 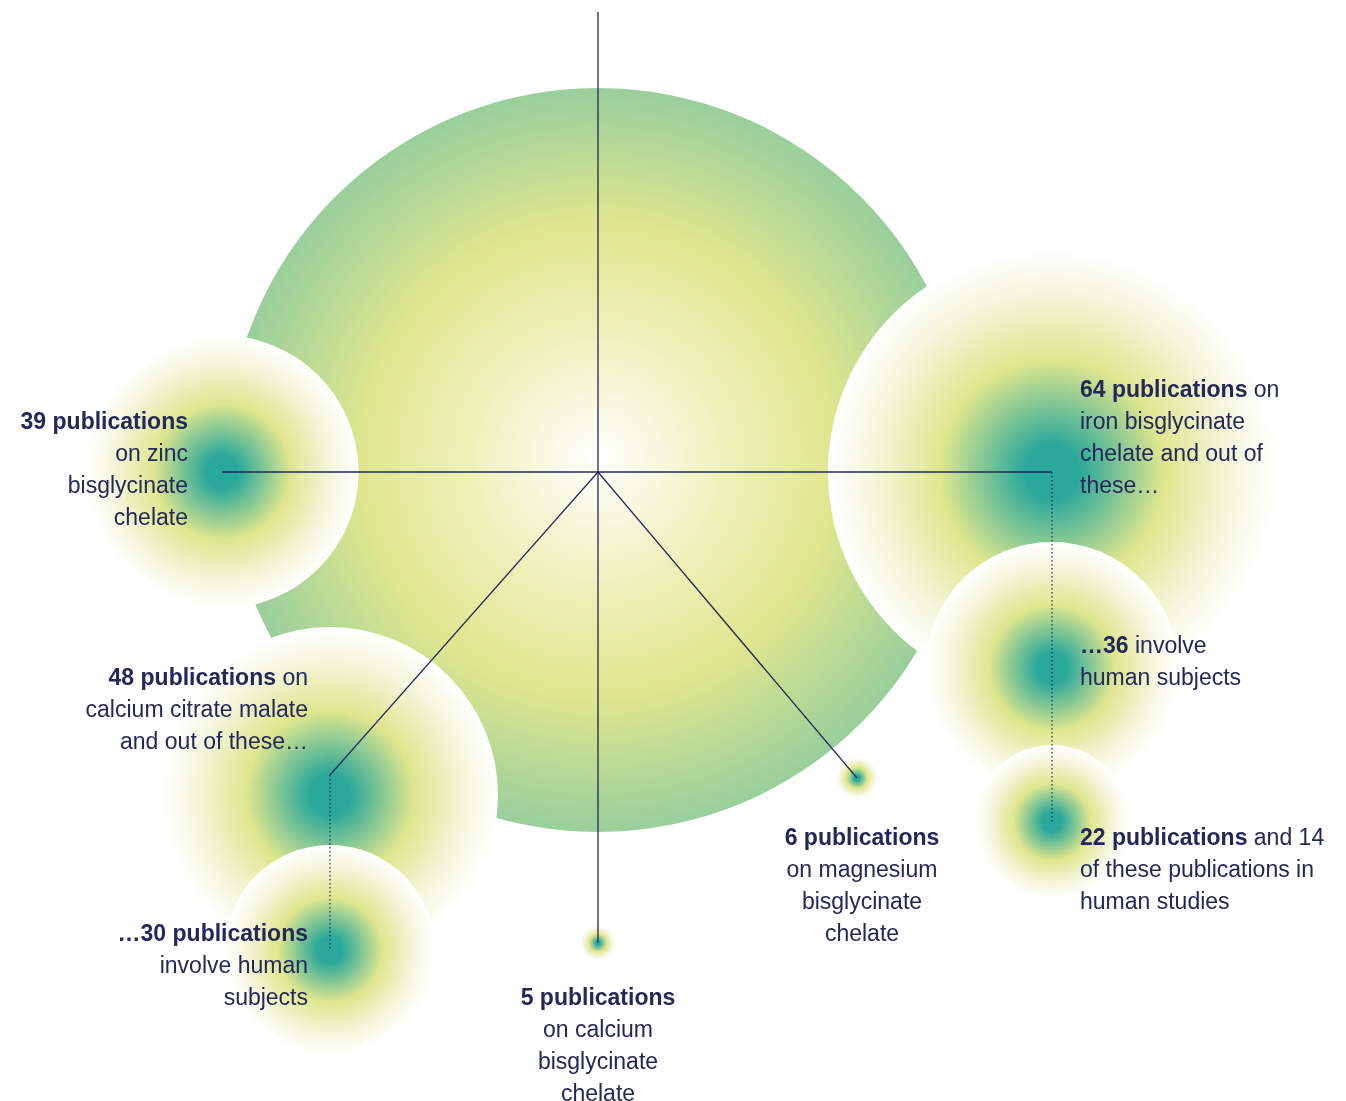 What do you see at coordinates (104, 421) in the screenshot?
I see `data-label: 39 publications` at bounding box center [104, 421].